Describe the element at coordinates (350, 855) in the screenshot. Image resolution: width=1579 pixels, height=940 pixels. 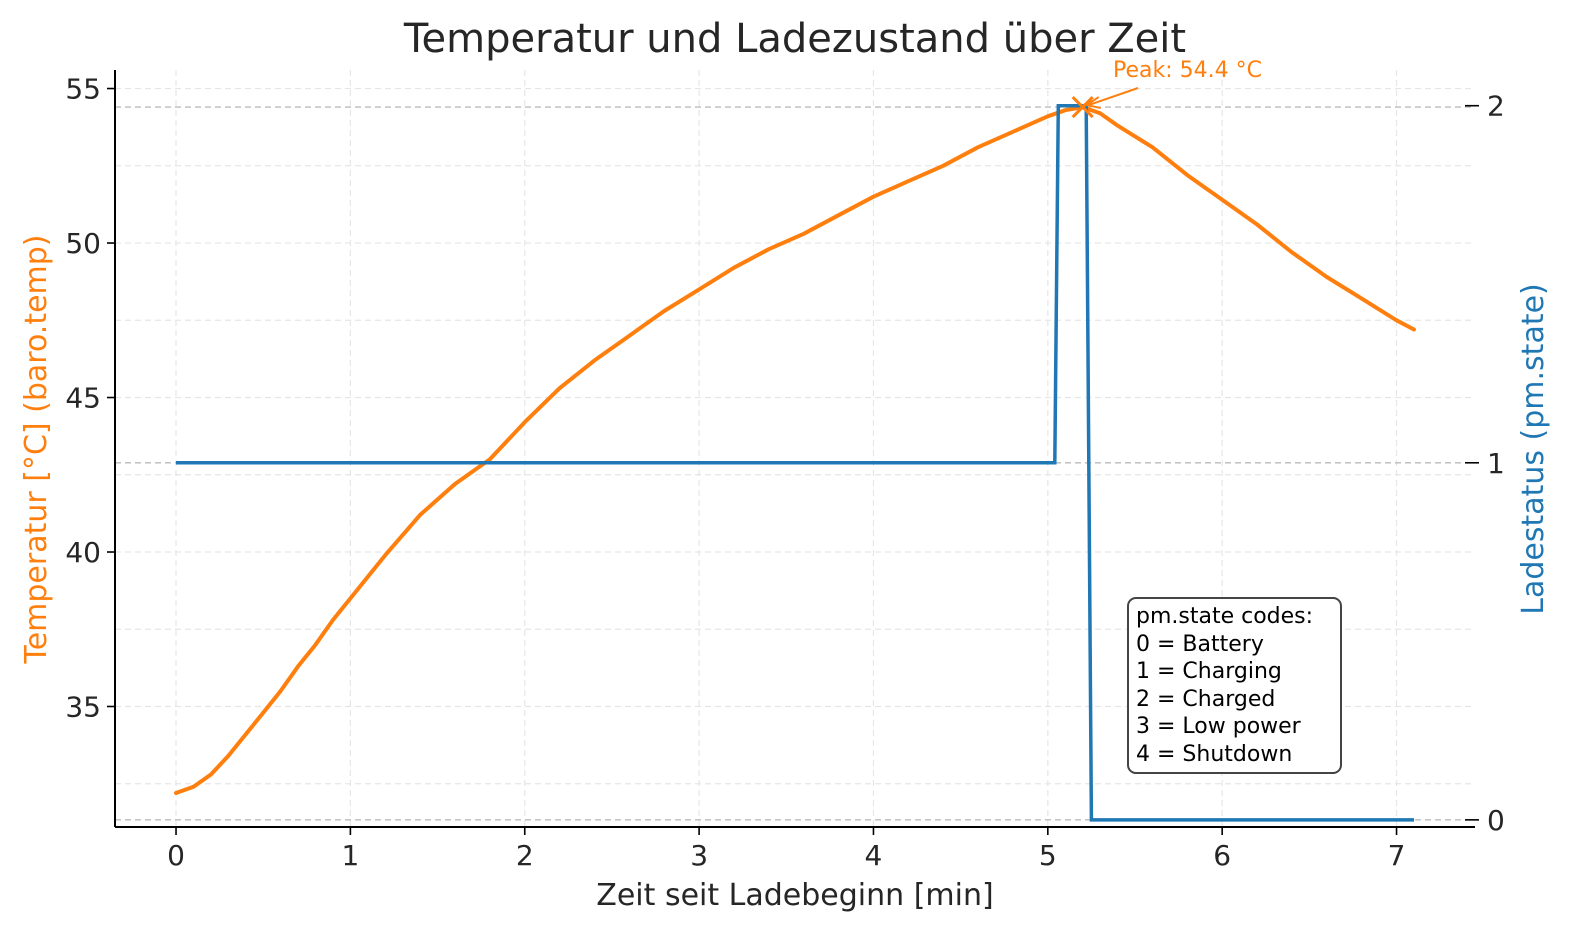
I see `x-tick-label: 1` at that location.